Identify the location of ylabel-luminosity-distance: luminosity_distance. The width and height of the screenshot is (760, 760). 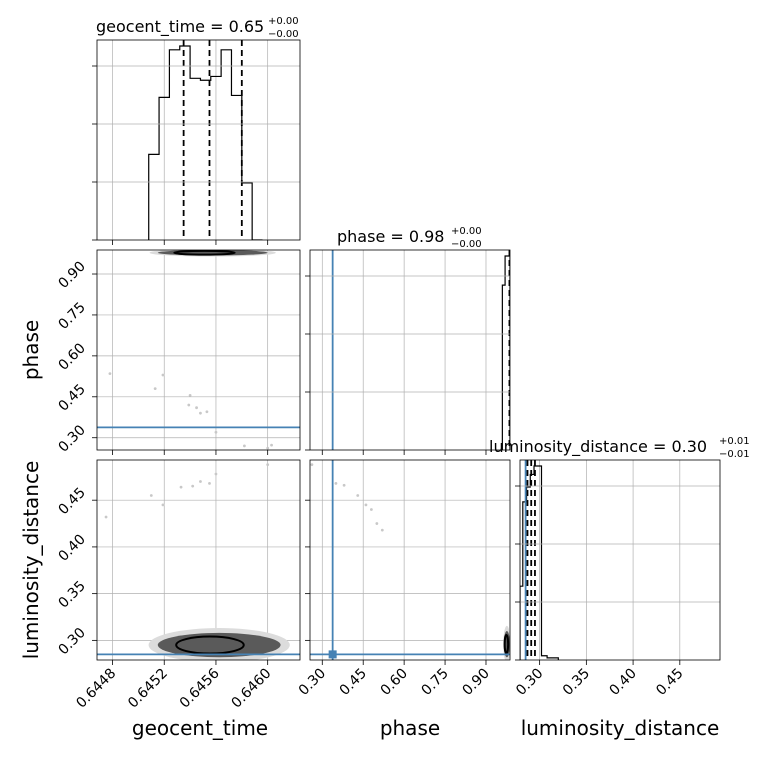
(31, 560).